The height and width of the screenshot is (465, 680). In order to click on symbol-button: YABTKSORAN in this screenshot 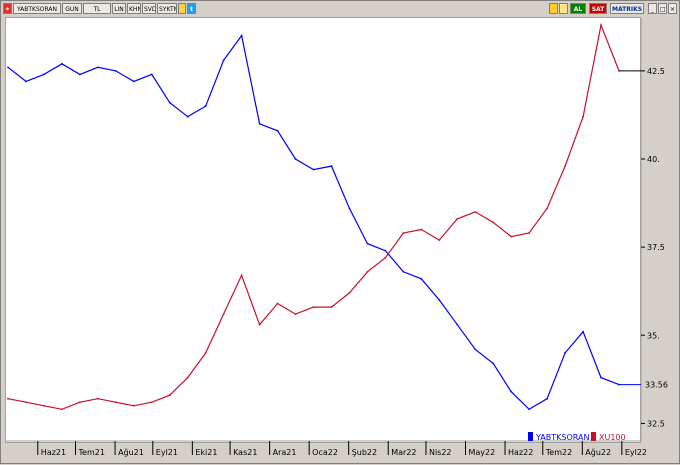, I will do `click(37, 8)`.